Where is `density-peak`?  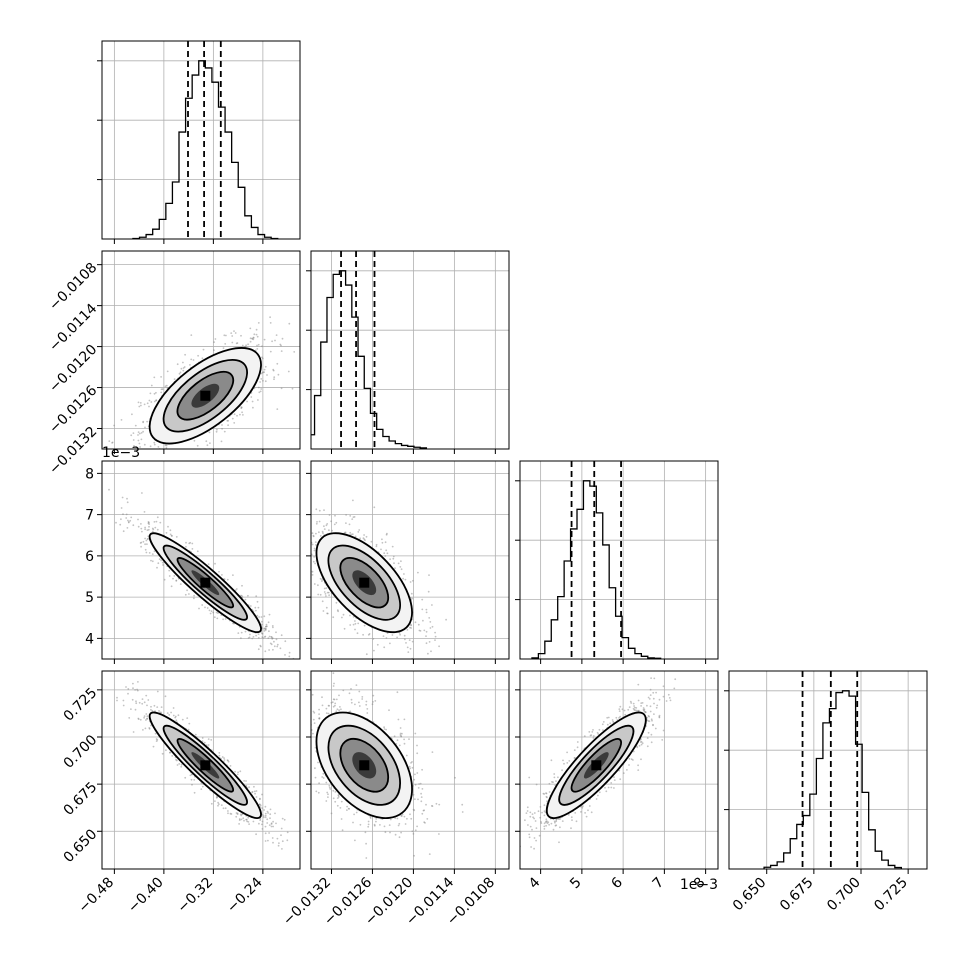 density-peak is located at coordinates (205, 395).